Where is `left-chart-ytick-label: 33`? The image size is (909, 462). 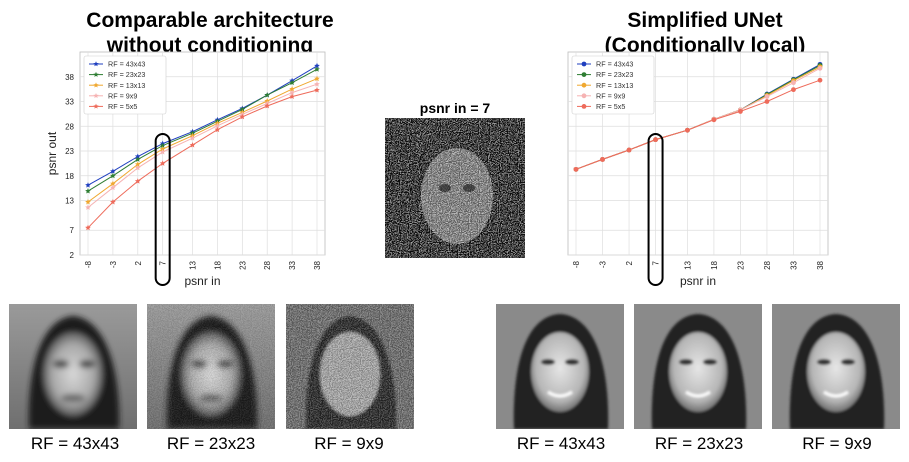
left-chart-ytick-label: 33 is located at coordinates (69, 102).